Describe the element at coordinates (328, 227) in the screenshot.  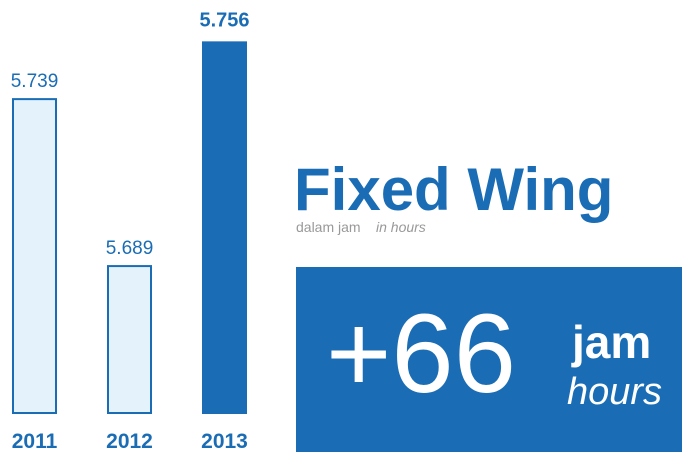
I see `subtitle: dalam jam` at that location.